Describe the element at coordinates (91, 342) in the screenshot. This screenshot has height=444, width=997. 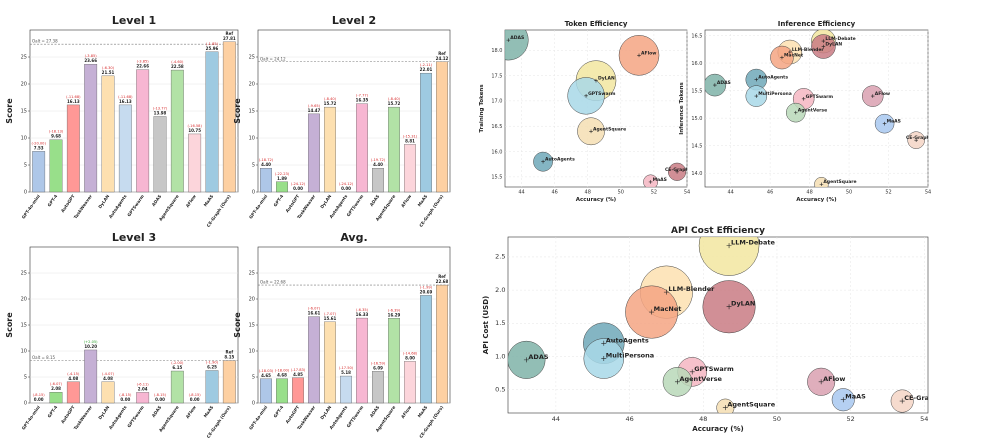
I see `bar-delta-label: (+2.05)` at that location.